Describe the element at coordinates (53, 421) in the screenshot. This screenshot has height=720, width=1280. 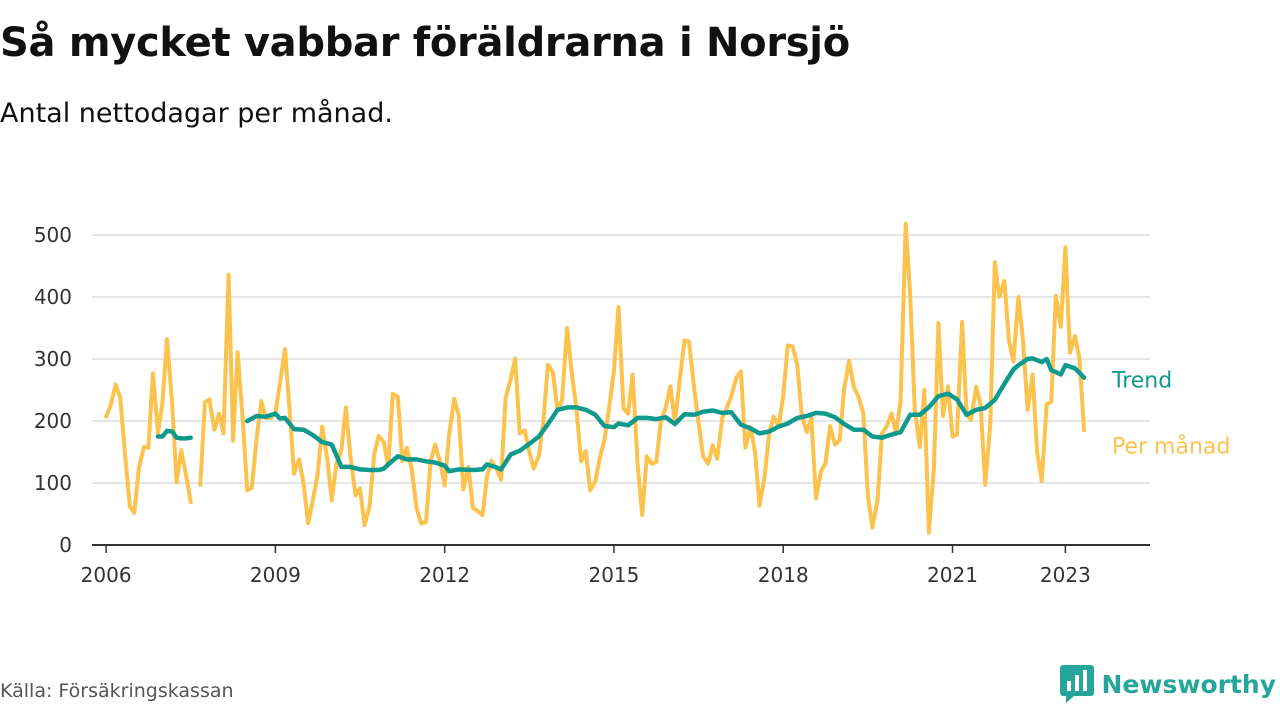
I see `y-tick-label-200: 200` at that location.